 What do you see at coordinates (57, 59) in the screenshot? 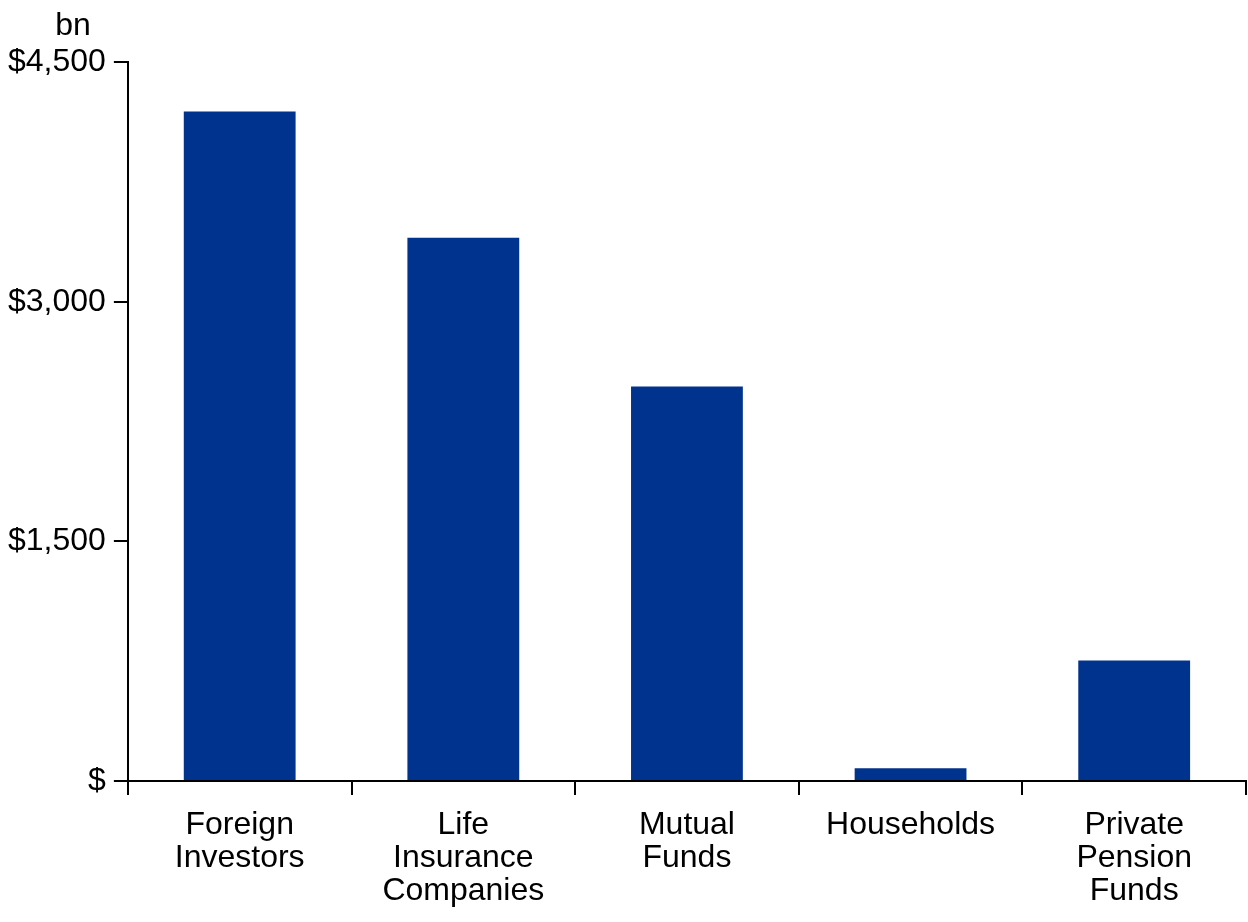
I see `y-tick-label: $4,500` at bounding box center [57, 59].